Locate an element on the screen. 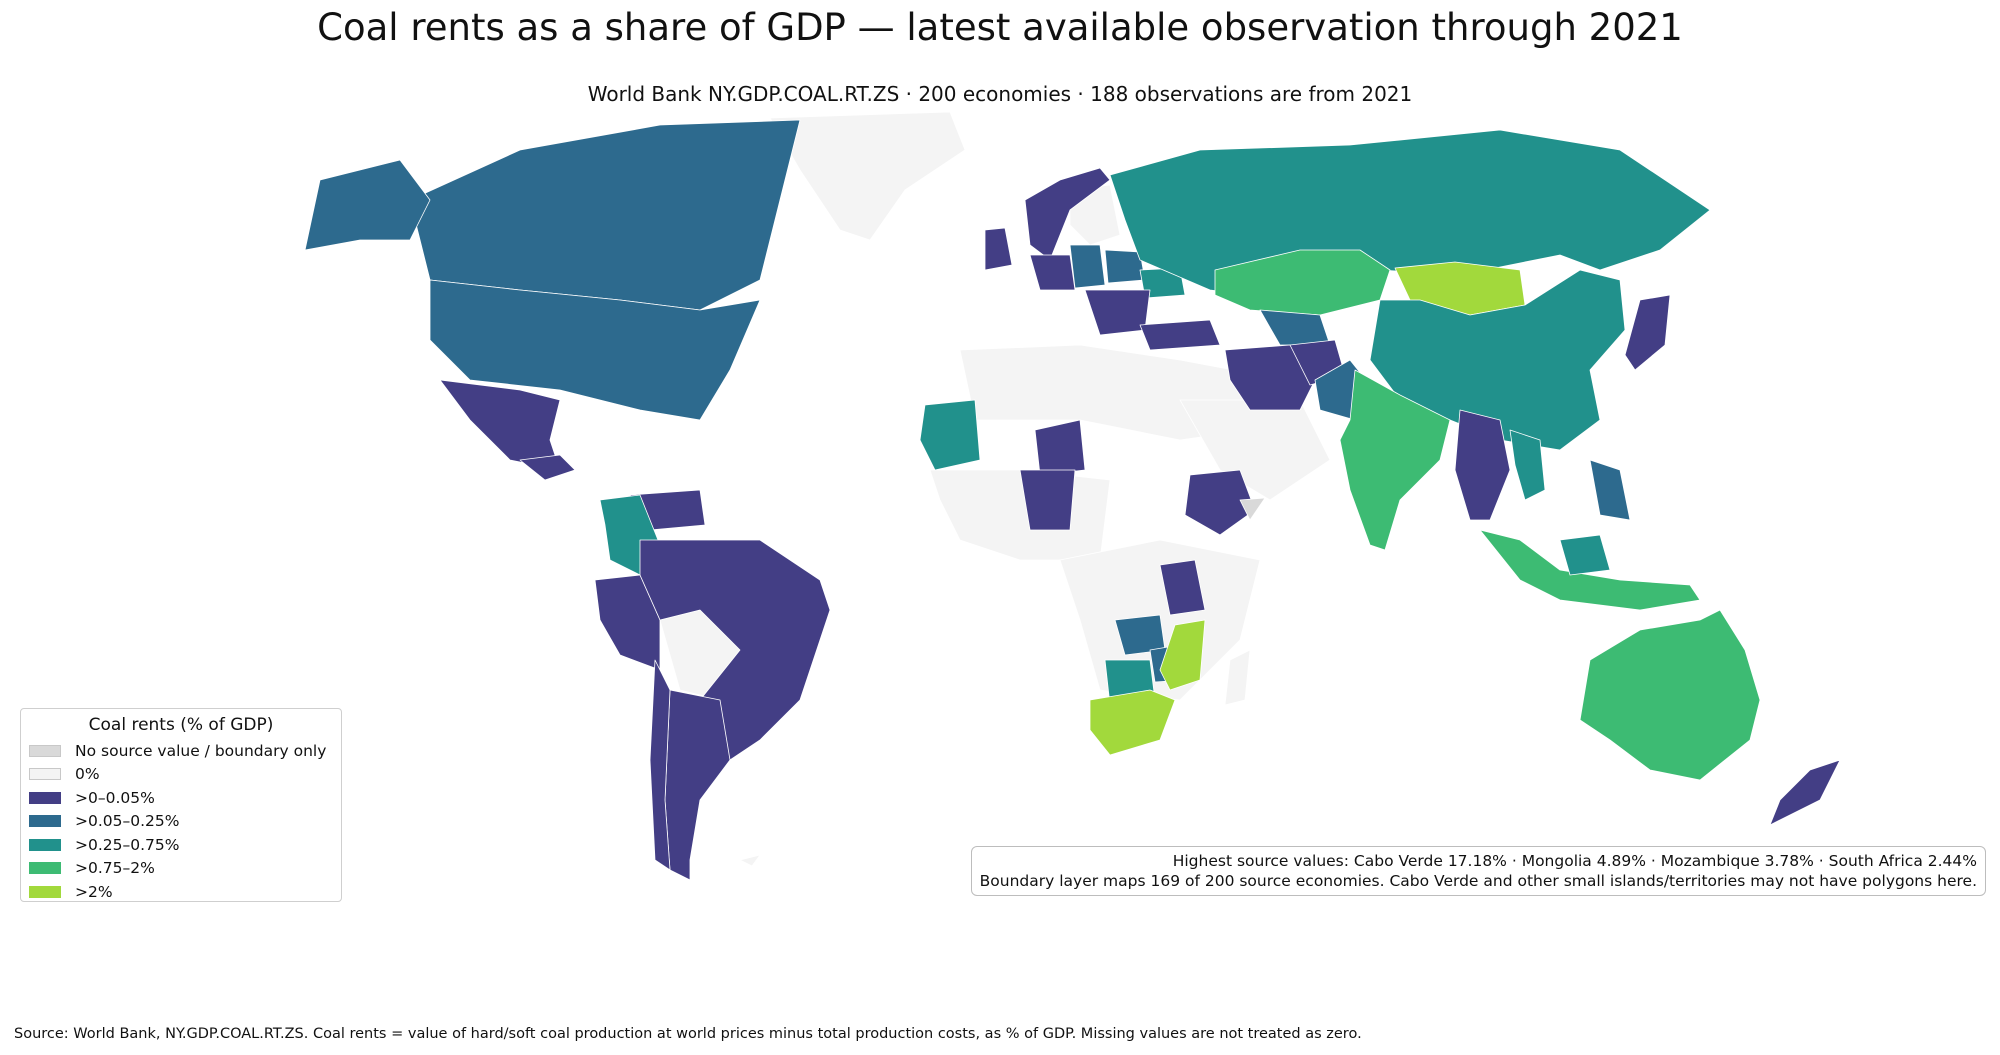 The height and width of the screenshot is (1055, 2000). region-scandinavia is located at coordinates (1067, 214).